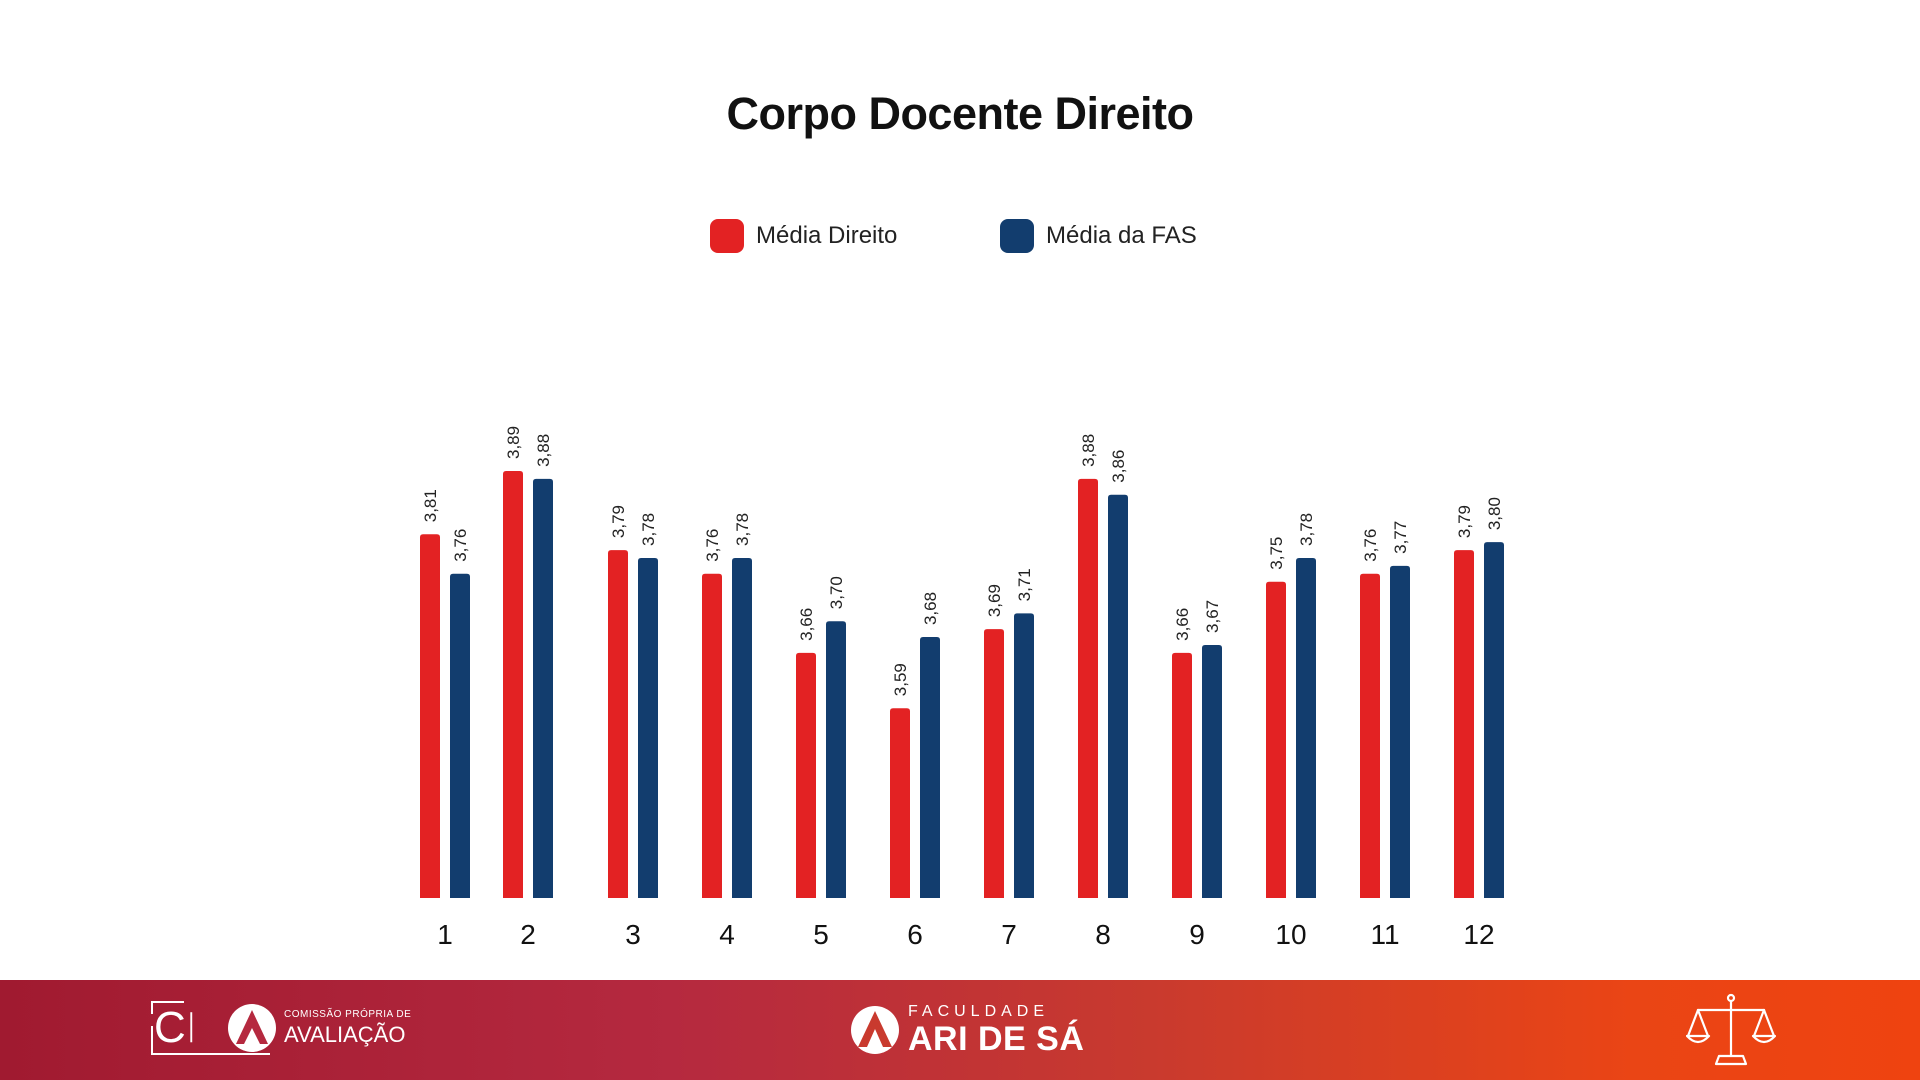 The width and height of the screenshot is (1920, 1080). What do you see at coordinates (1494, 513) in the screenshot?
I see `data-label-media-fas-12: 3,80` at bounding box center [1494, 513].